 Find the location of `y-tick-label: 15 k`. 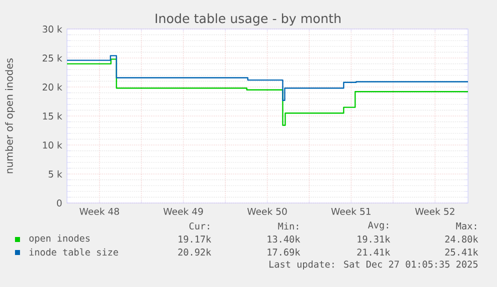

y-tick-label: 15 k is located at coordinates (52, 116).